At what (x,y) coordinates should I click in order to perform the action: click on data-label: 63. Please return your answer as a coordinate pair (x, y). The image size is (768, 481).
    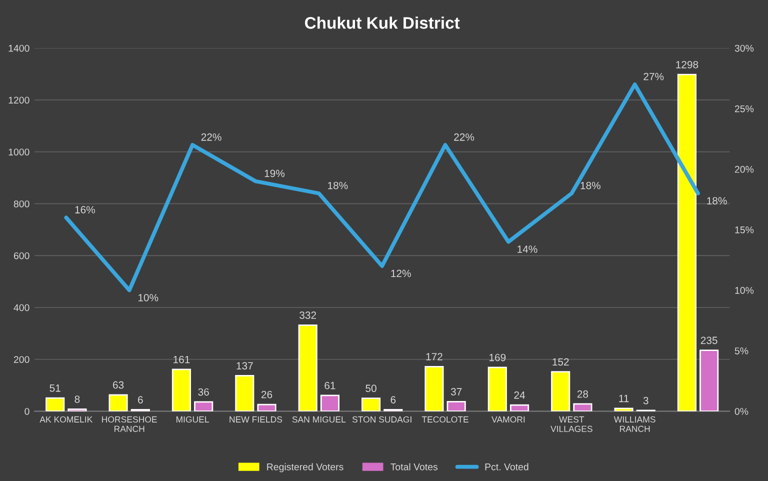
    Looking at the image, I should click on (118, 385).